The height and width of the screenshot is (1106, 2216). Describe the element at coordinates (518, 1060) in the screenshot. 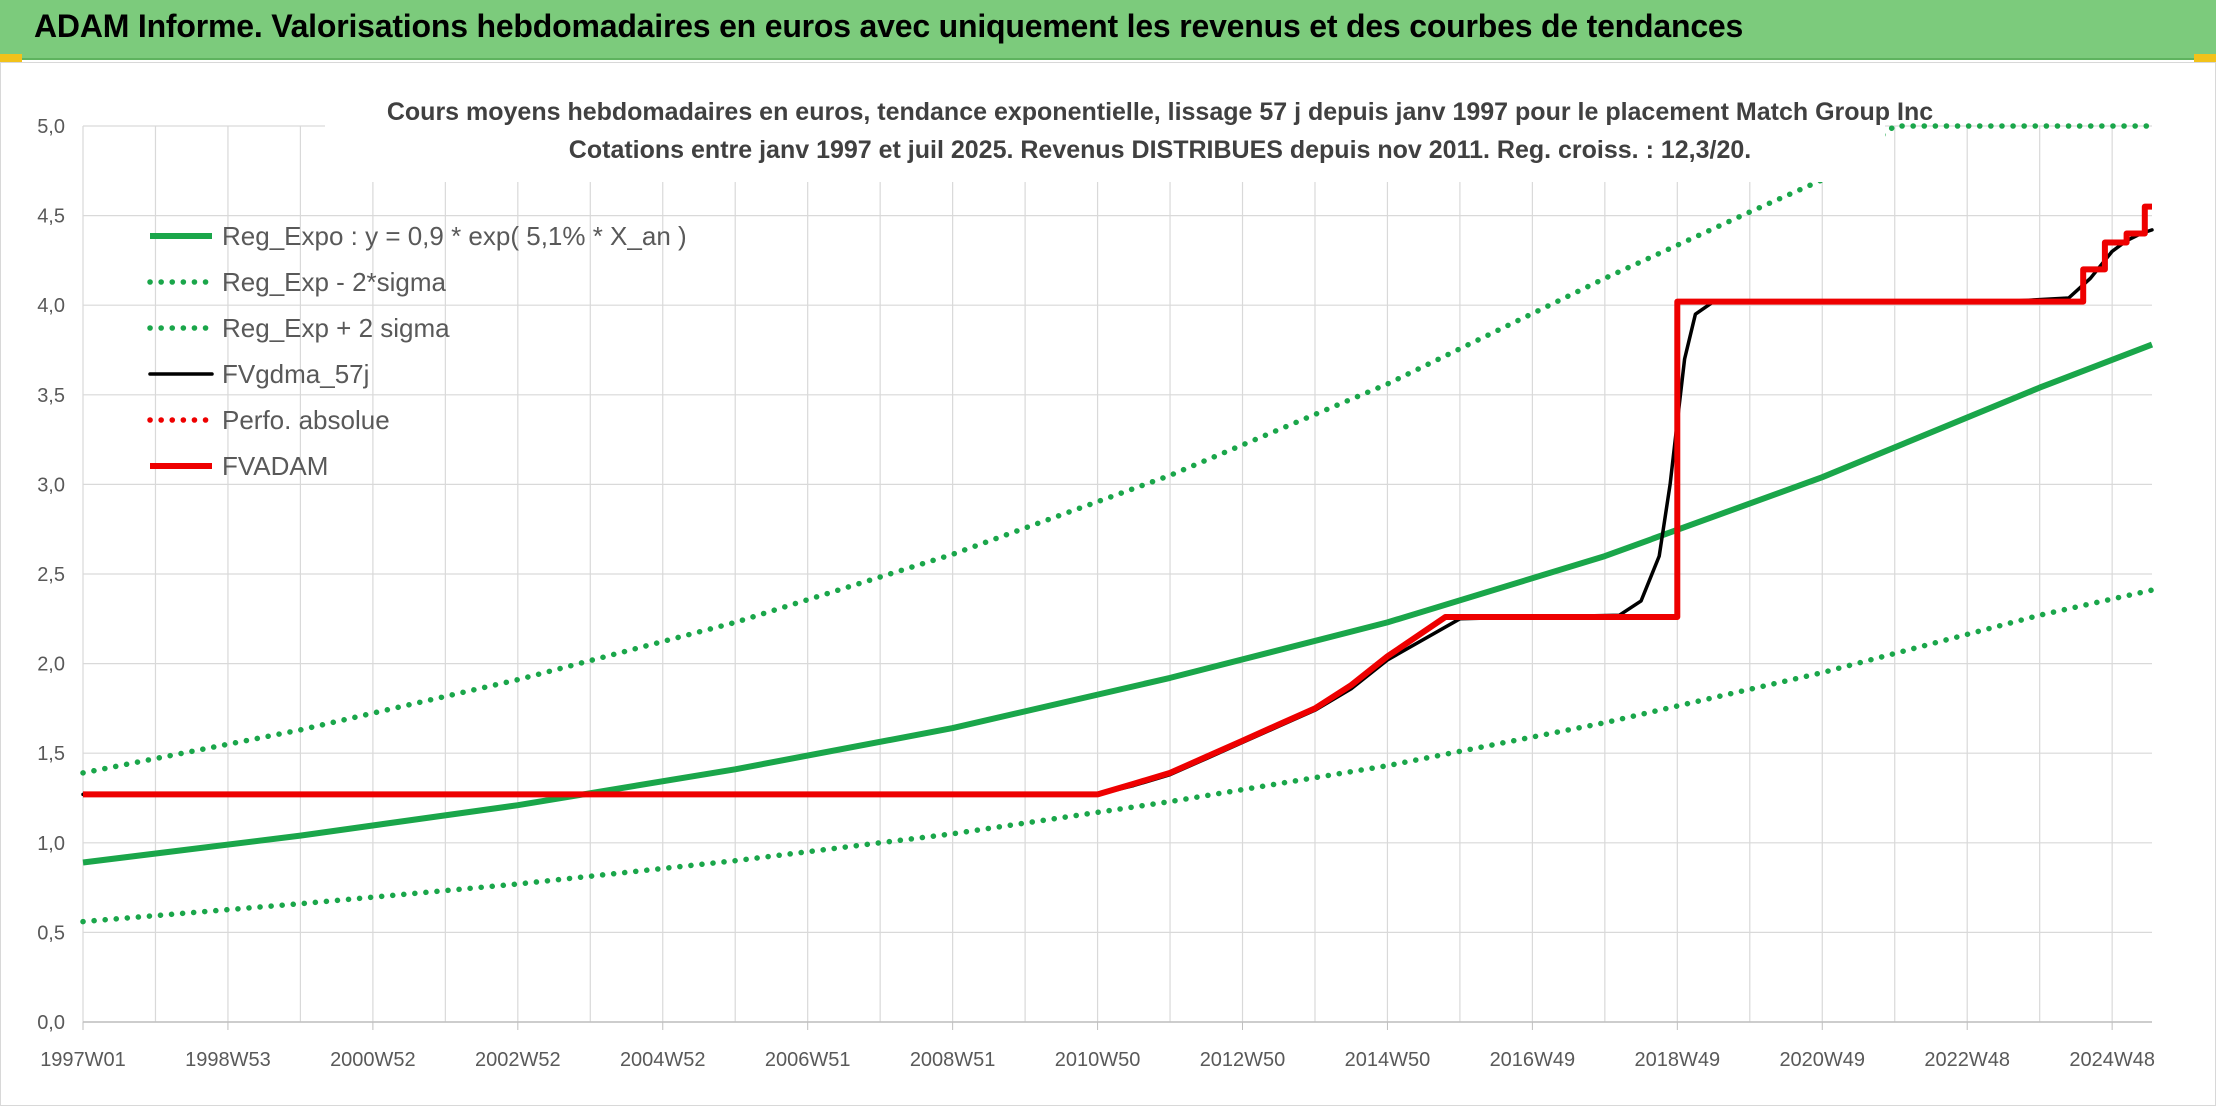

I see `x-tick-label: 2002W52` at that location.